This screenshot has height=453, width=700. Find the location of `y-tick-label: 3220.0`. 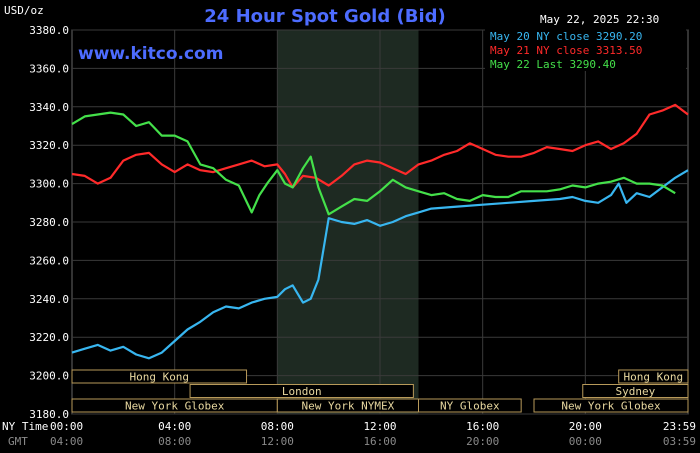

y-tick-label: 3220.0 is located at coordinates (49, 337).